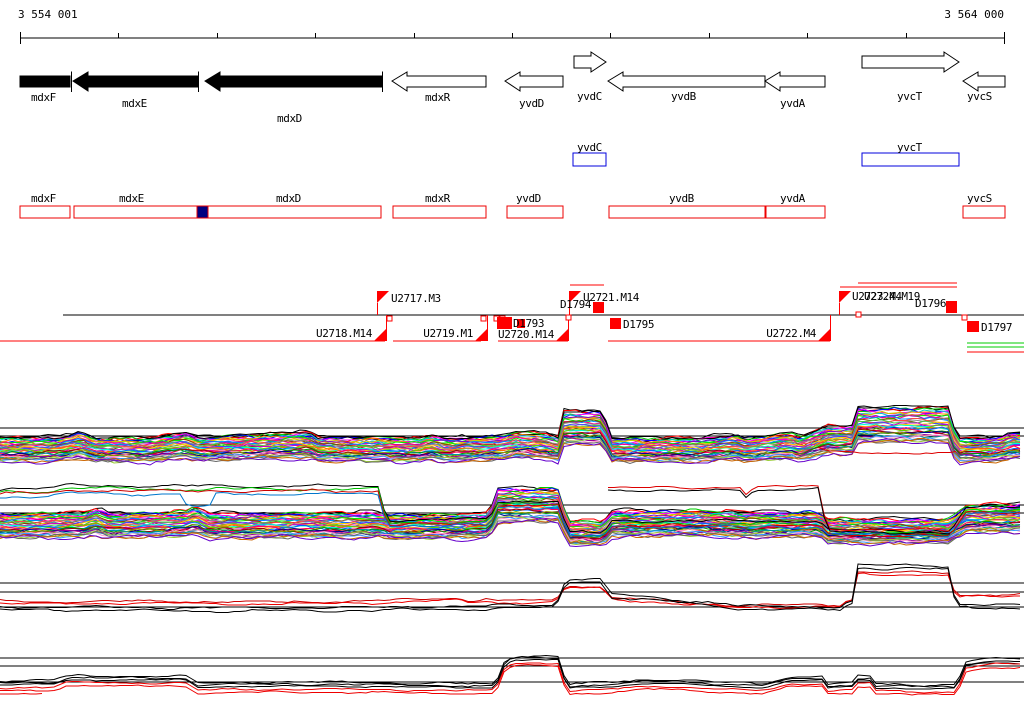 This screenshot has height=714, width=1024. Describe the element at coordinates (687, 212) in the screenshot. I see `cds-box-yvdB` at that location.